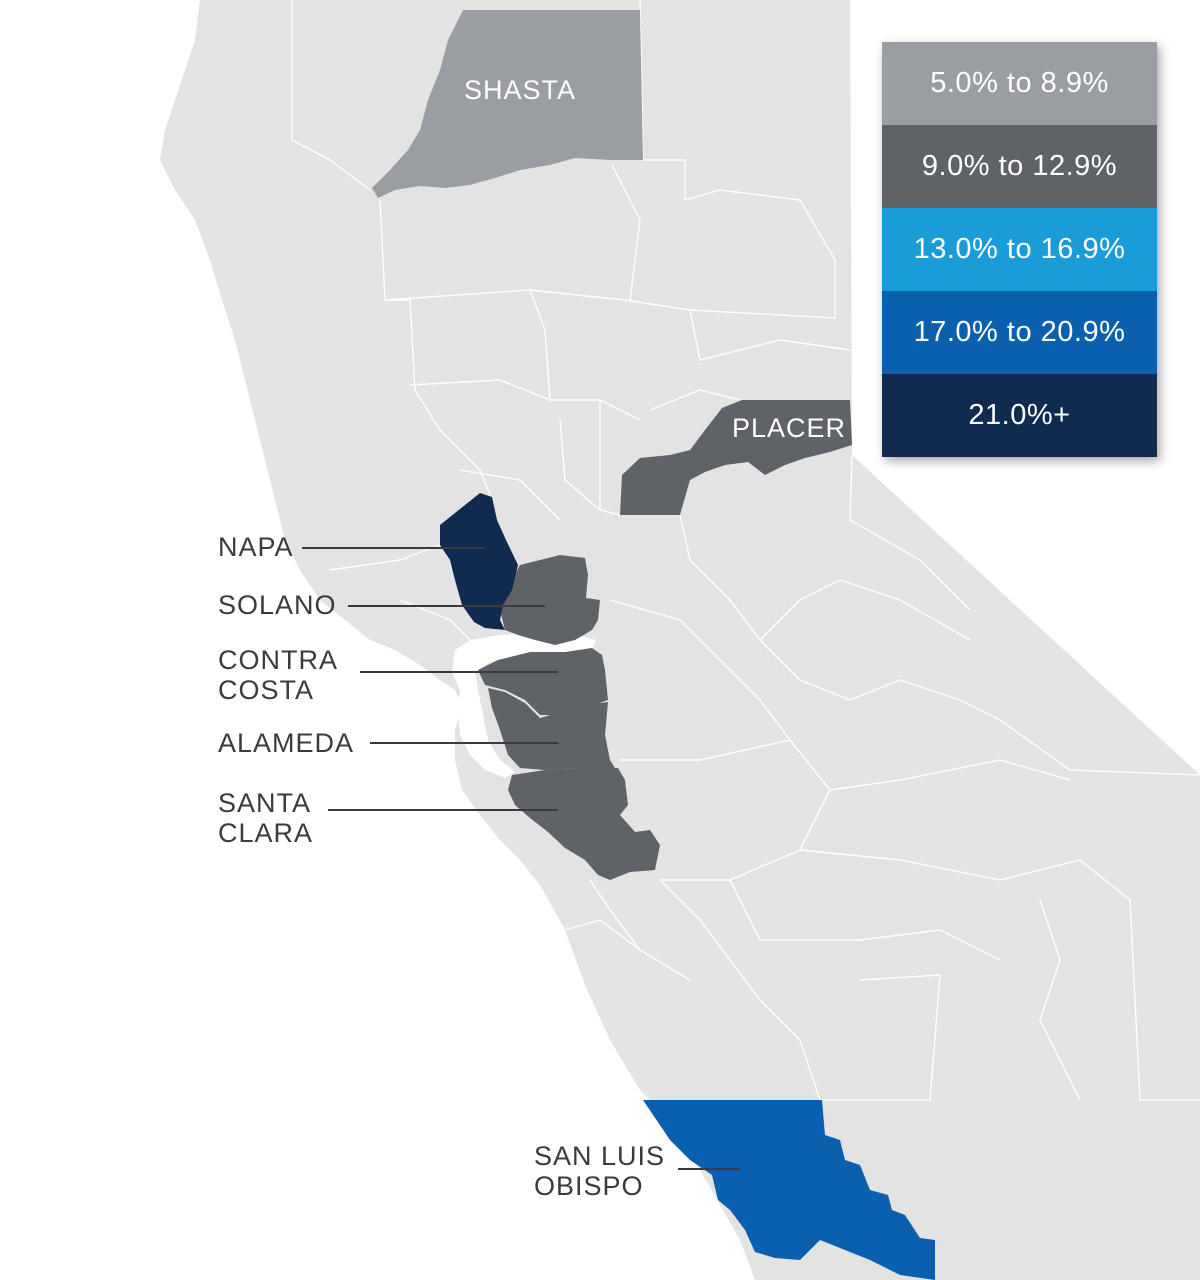 This screenshot has height=1280, width=1200. I want to click on legend-item-17-to-20-9: 17.0% to 20.9%, so click(1019, 332).